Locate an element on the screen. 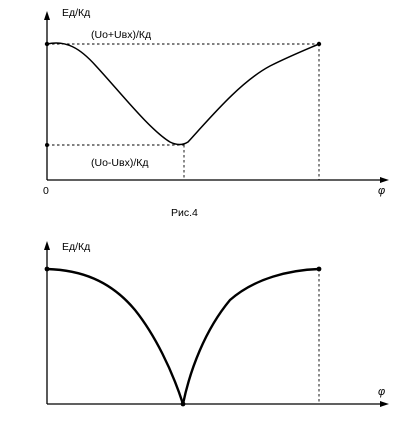  bottom-point-start is located at coordinates (47, 269).